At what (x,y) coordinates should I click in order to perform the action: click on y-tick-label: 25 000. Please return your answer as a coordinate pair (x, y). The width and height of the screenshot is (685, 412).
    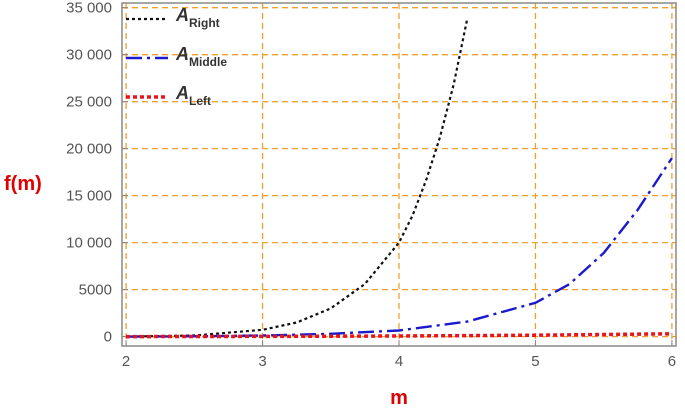
    Looking at the image, I should click on (89, 102).